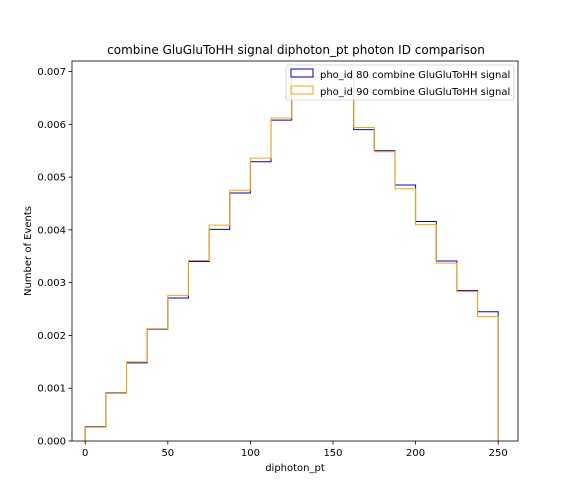 Image resolution: width=576 pixels, height=504 pixels. I want to click on x-axis-label: diphoton_pt, so click(295, 468).